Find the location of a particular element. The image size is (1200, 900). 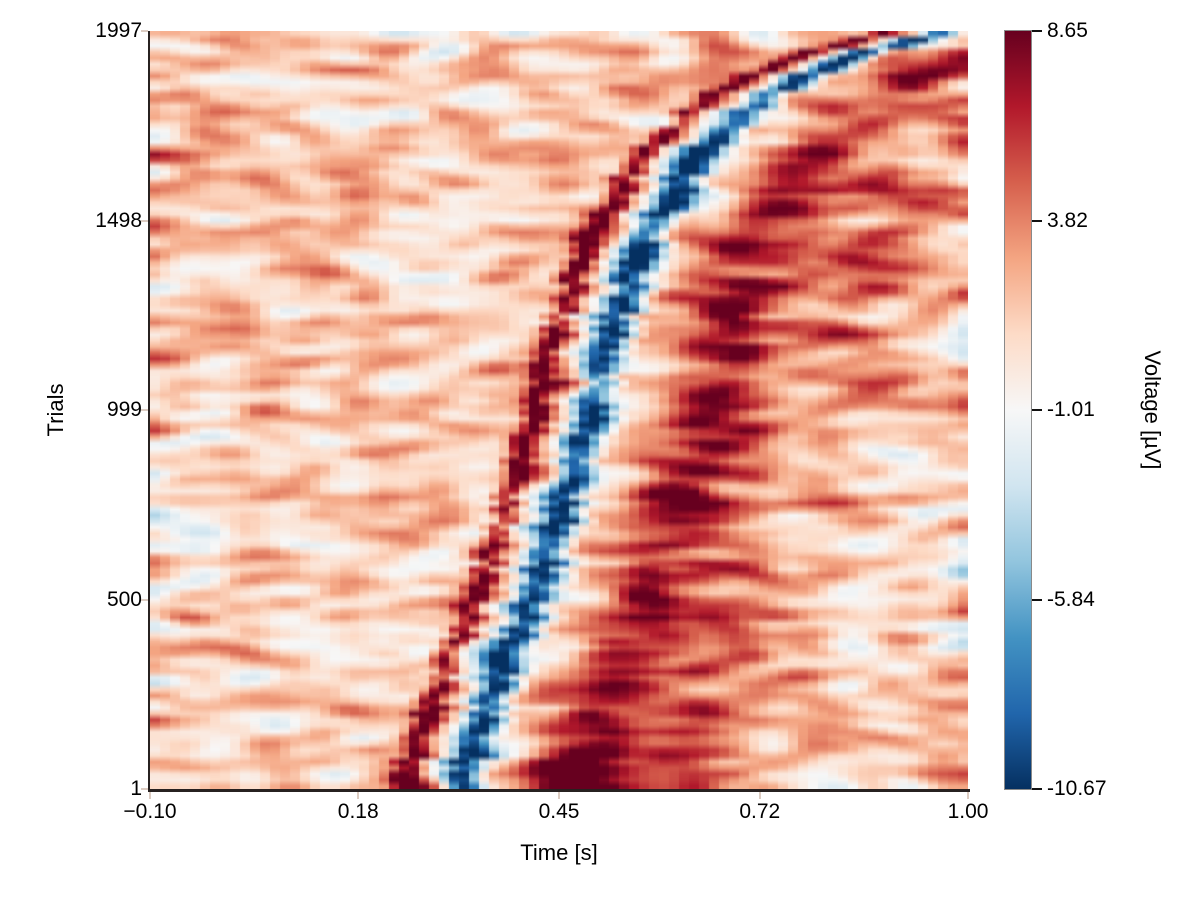

x-tick-label: 0.72 is located at coordinates (760, 811).